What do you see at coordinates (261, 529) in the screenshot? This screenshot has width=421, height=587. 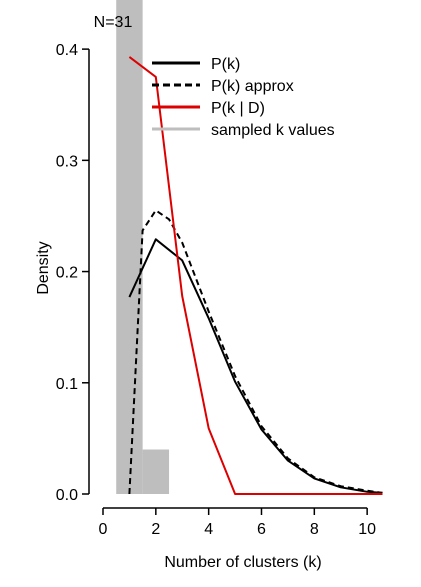 I see `x-tick-label-4: 6` at bounding box center [261, 529].